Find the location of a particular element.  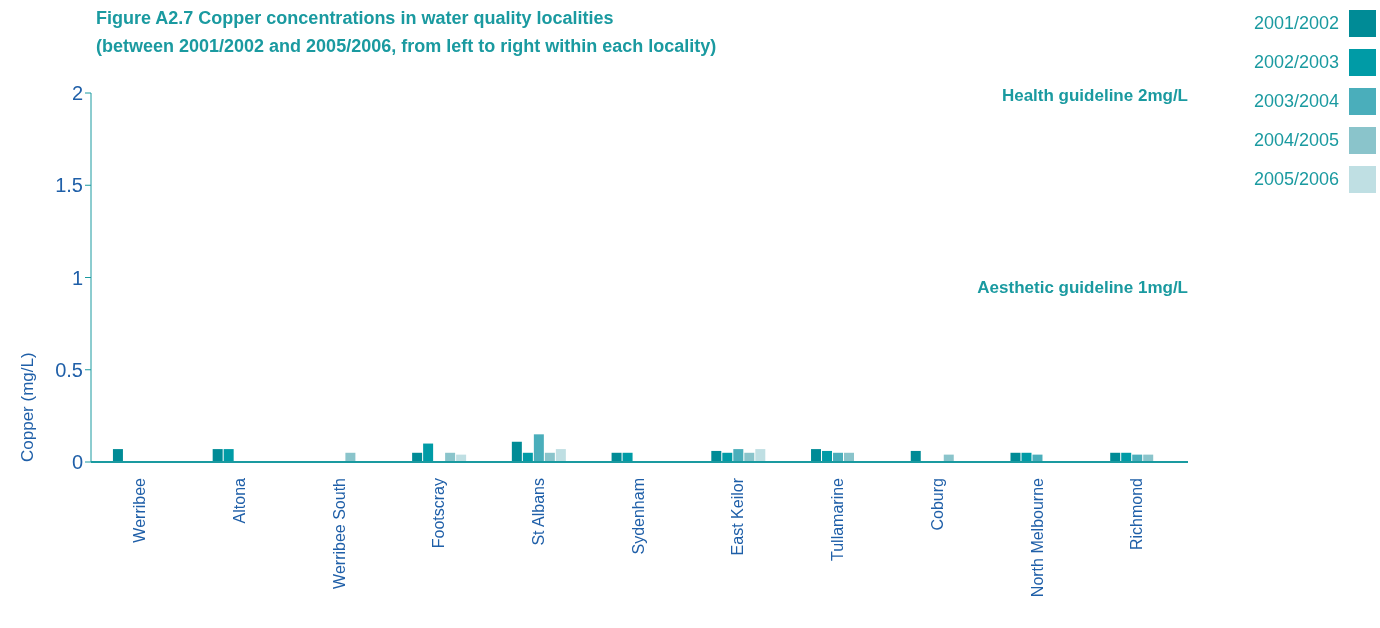

legend-label: 2005/2006 is located at coordinates (1296, 179).